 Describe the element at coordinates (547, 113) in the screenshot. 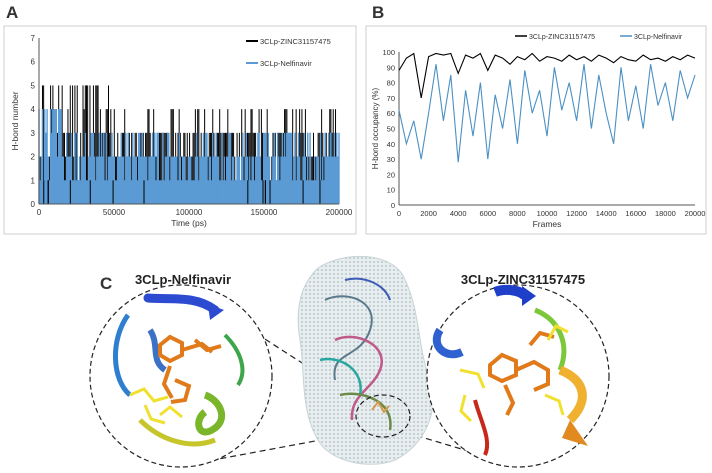

I see `series-line-nelfinavir` at that location.